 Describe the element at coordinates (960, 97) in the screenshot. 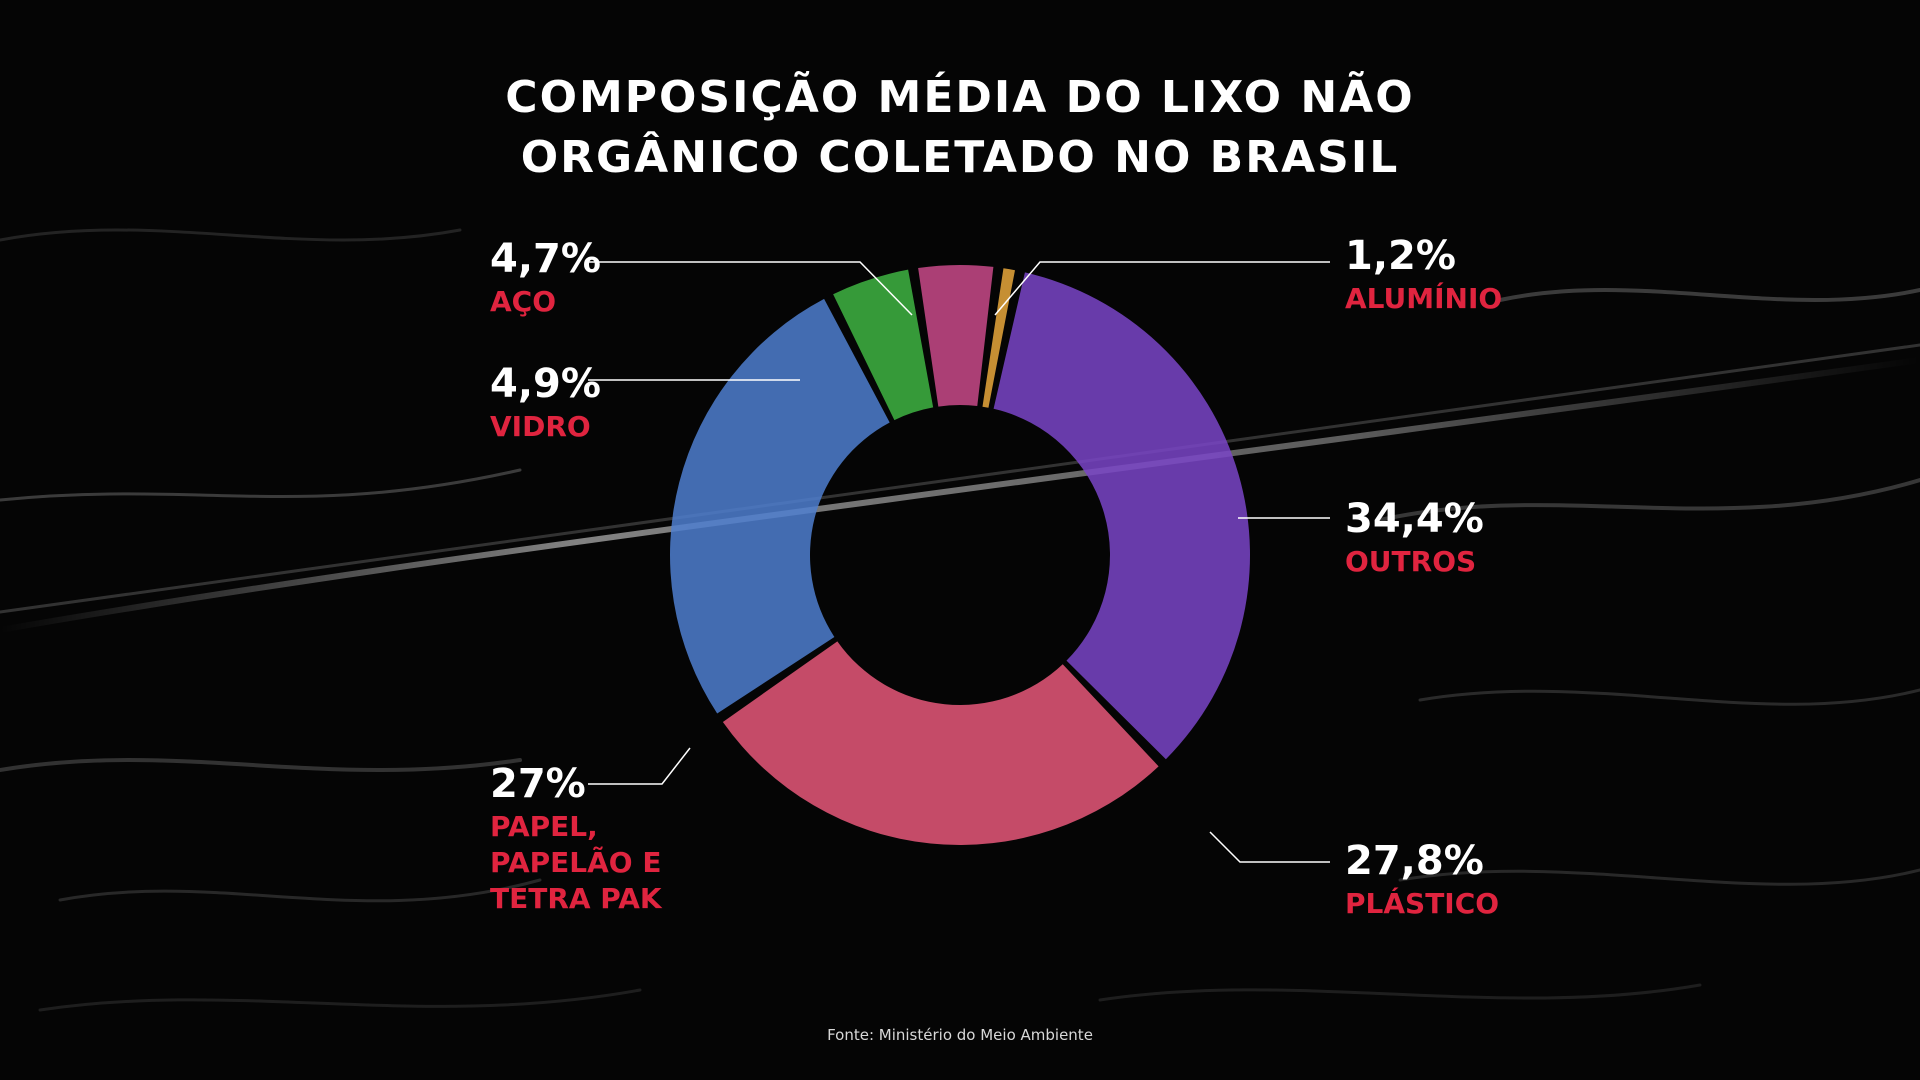

I see `chart-title-line-1: COMPOSIÇÃO MÉDIA DO LIXO NÃO` at that location.